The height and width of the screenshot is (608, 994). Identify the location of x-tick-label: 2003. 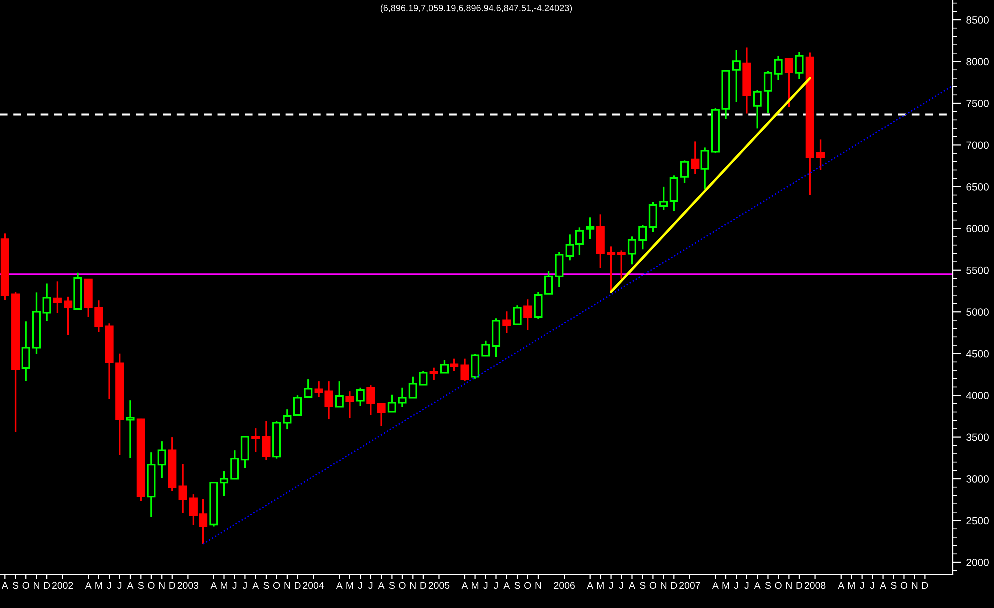
(188, 586).